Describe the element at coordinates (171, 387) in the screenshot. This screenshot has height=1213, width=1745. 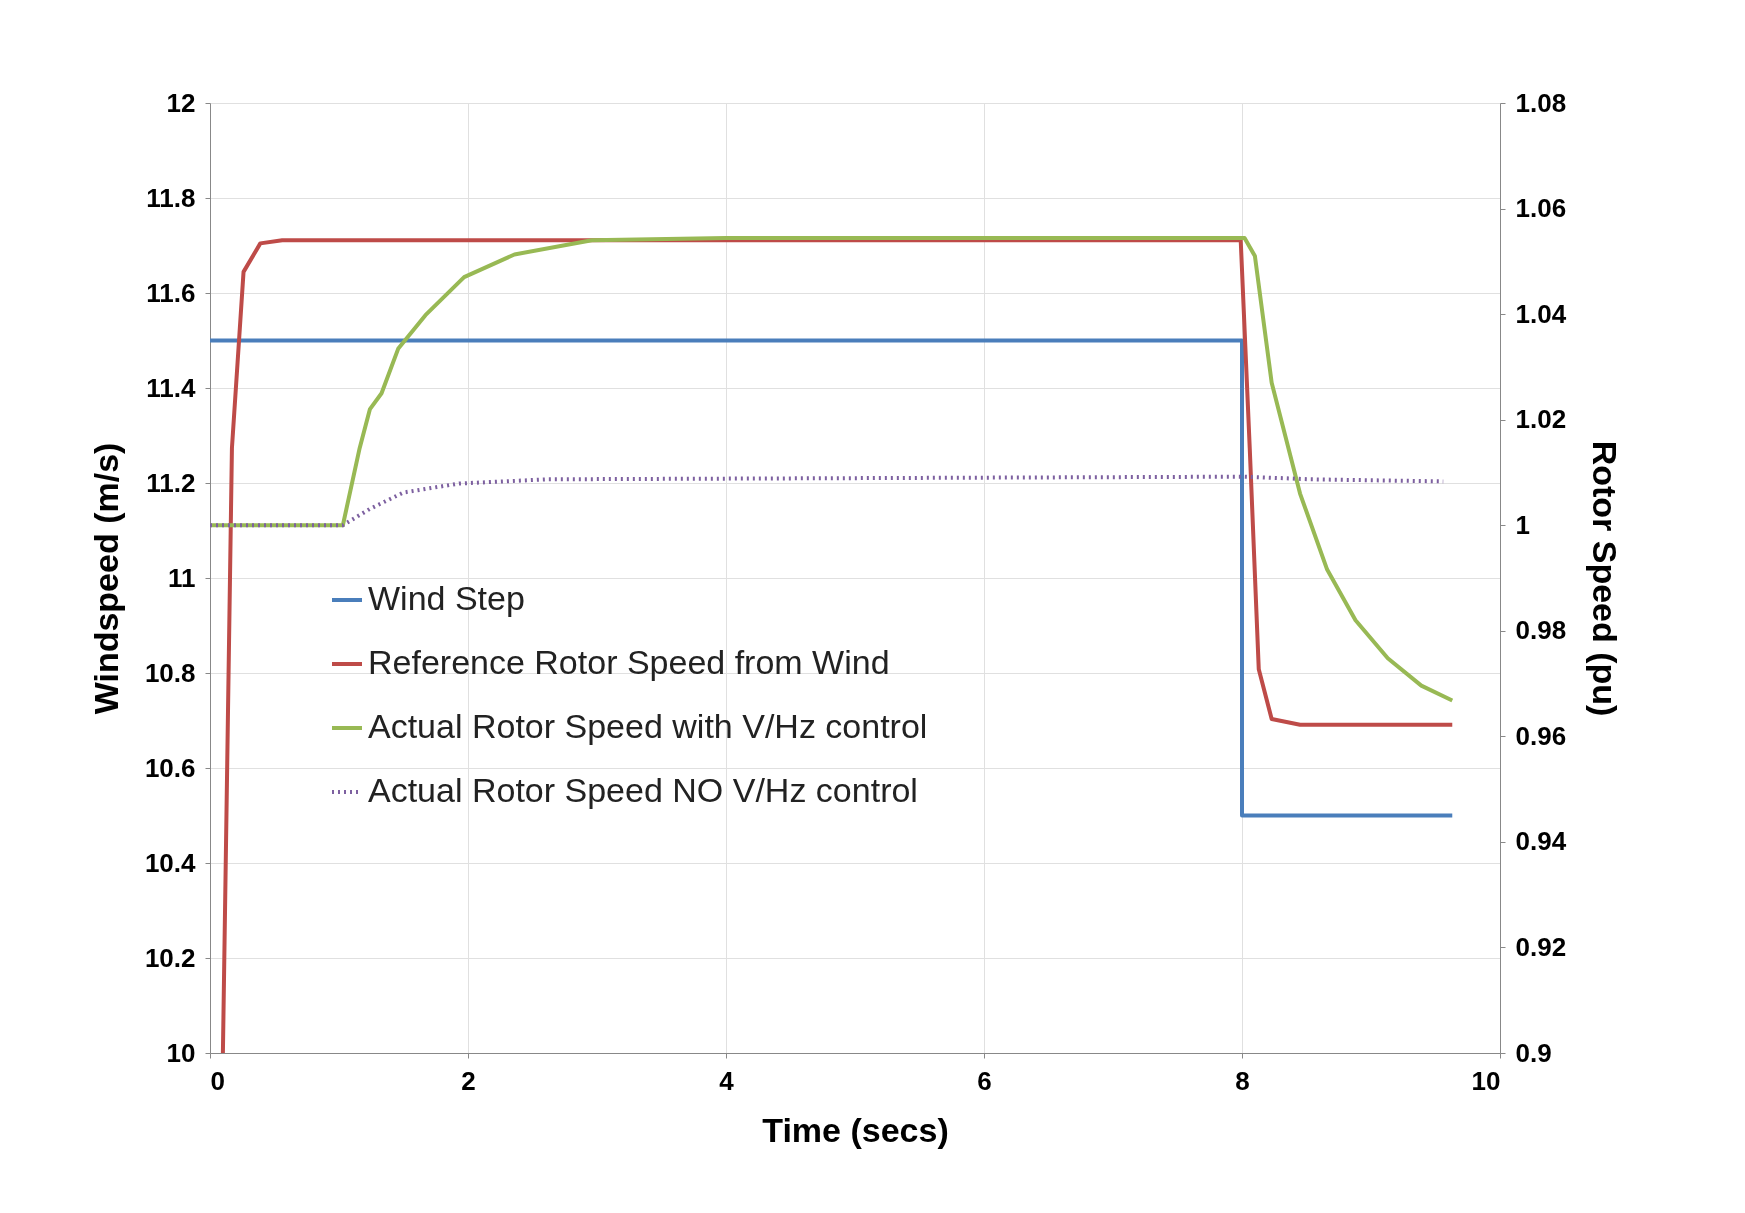
I see `y-tick-label: 11.4` at that location.